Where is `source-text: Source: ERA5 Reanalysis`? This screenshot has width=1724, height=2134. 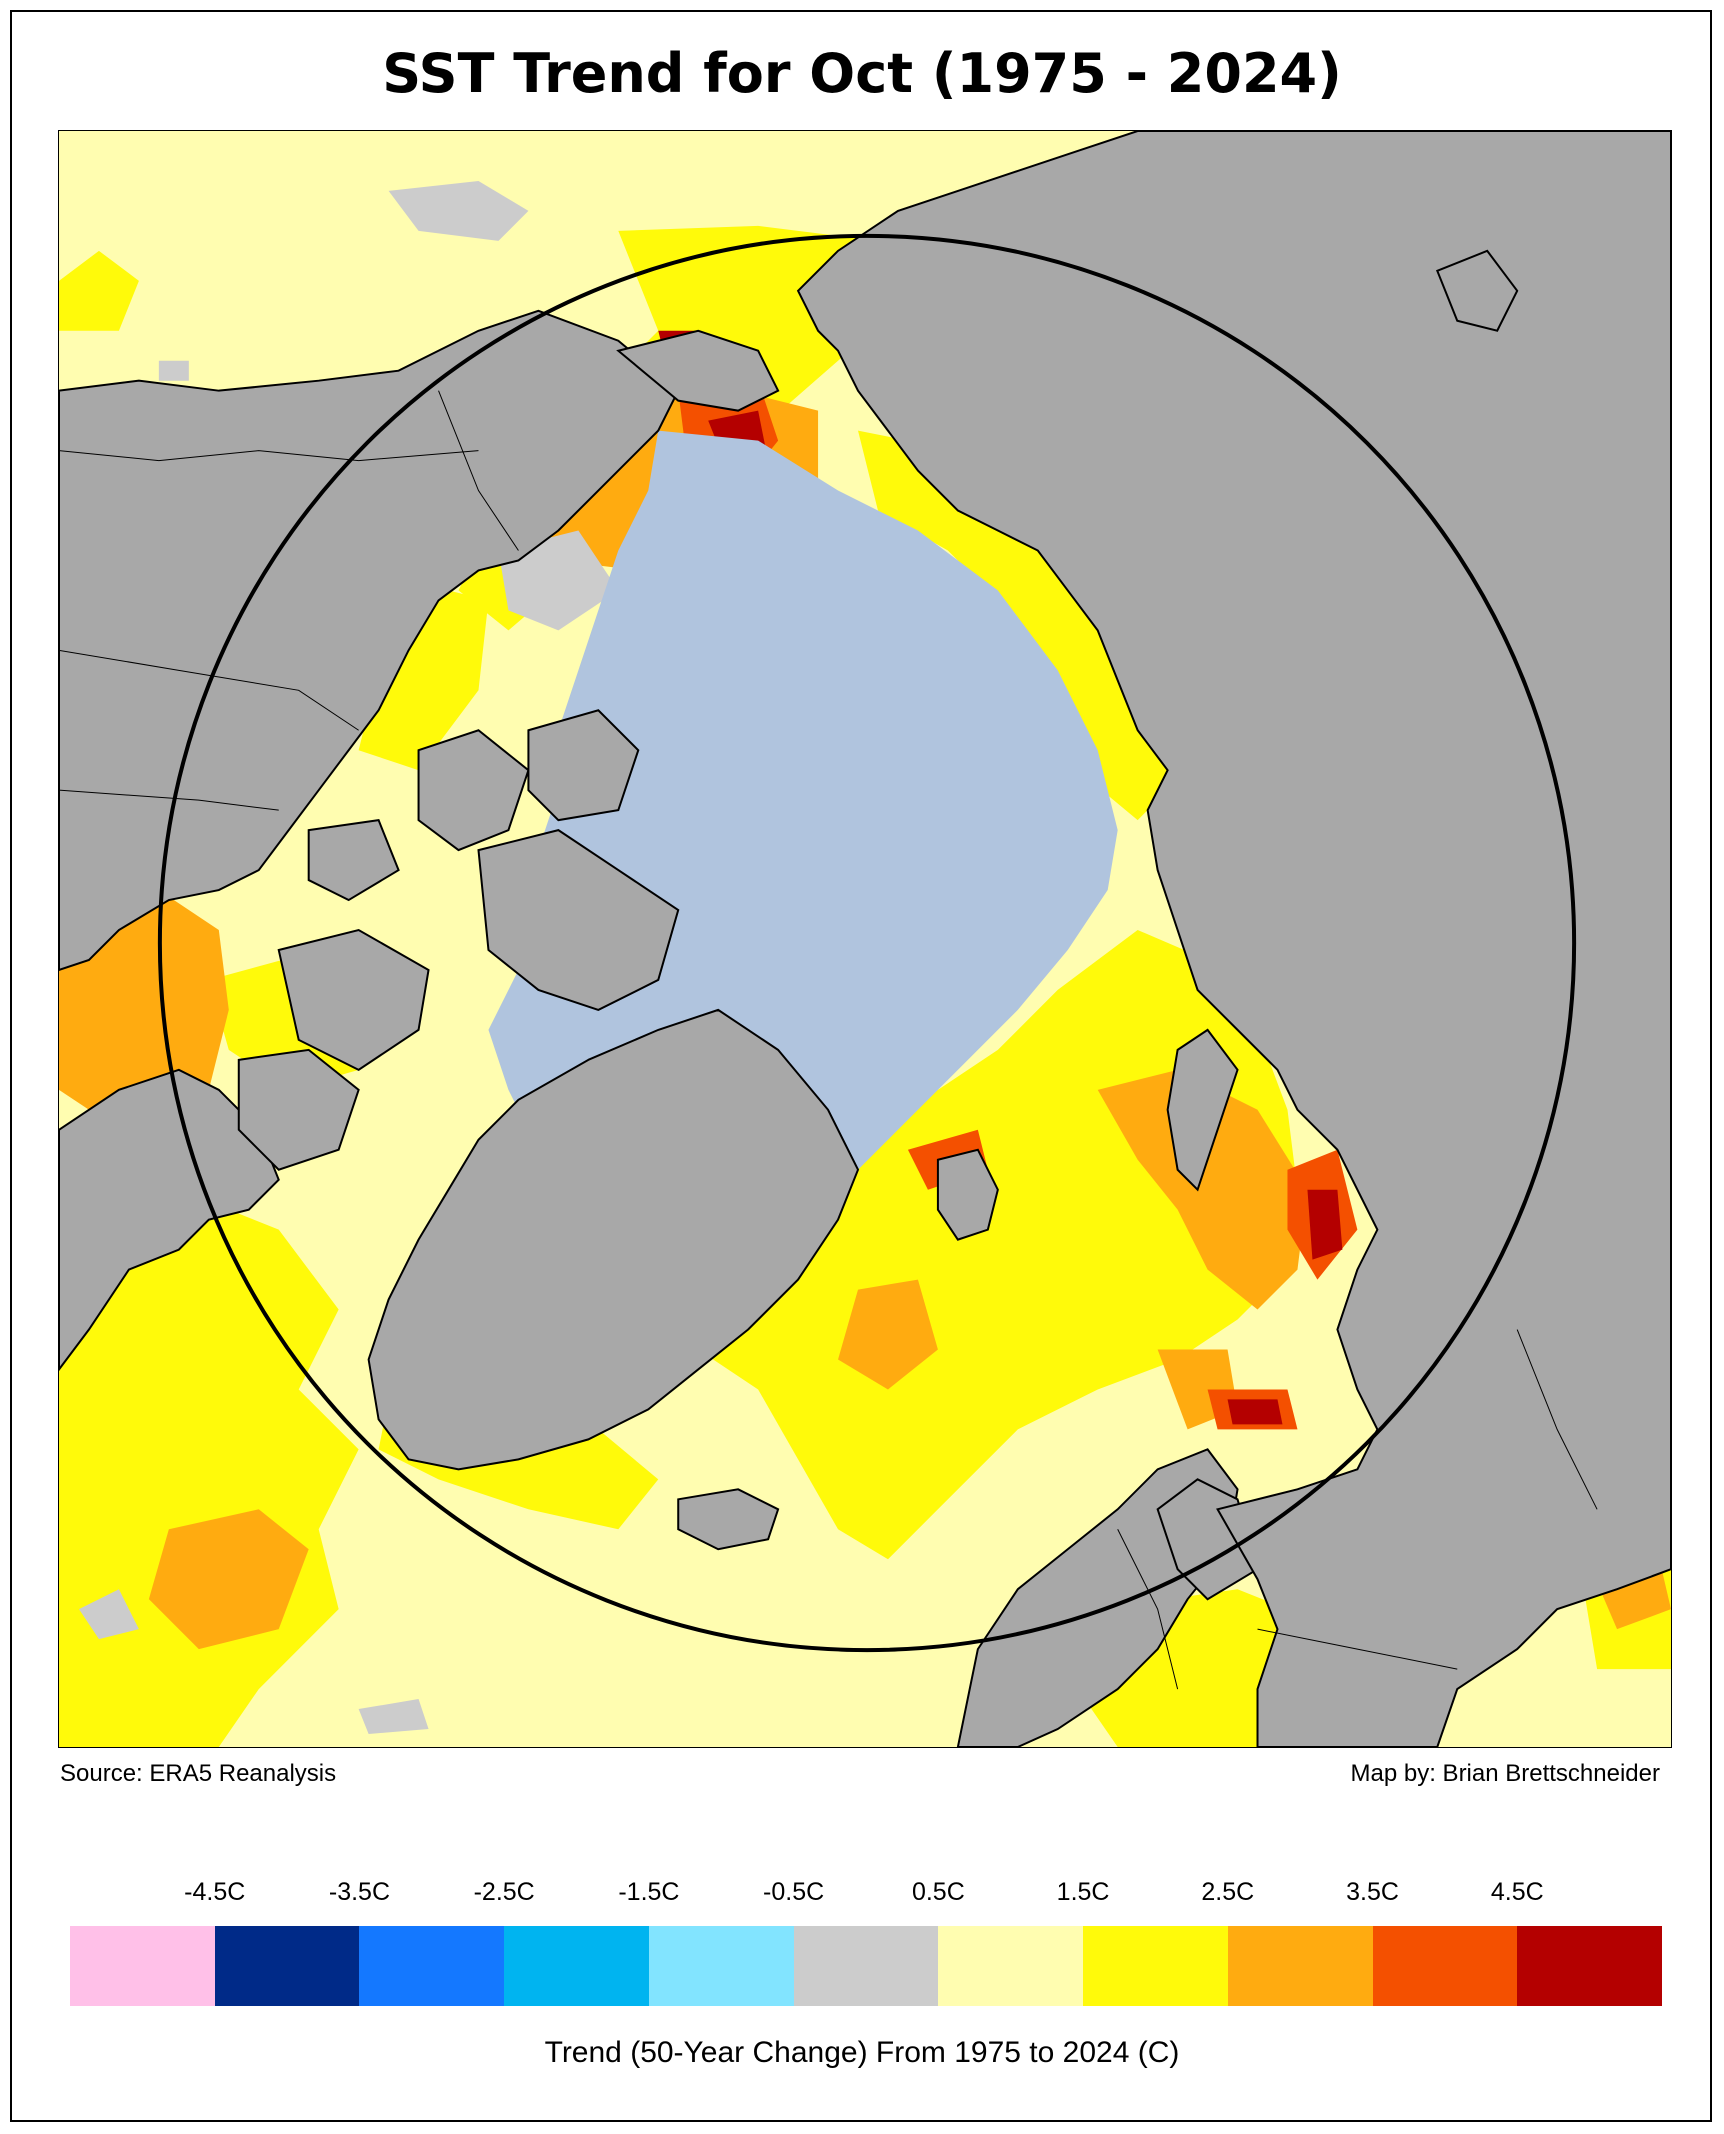 source-text: Source: ERA5 Reanalysis is located at coordinates (198, 1773).